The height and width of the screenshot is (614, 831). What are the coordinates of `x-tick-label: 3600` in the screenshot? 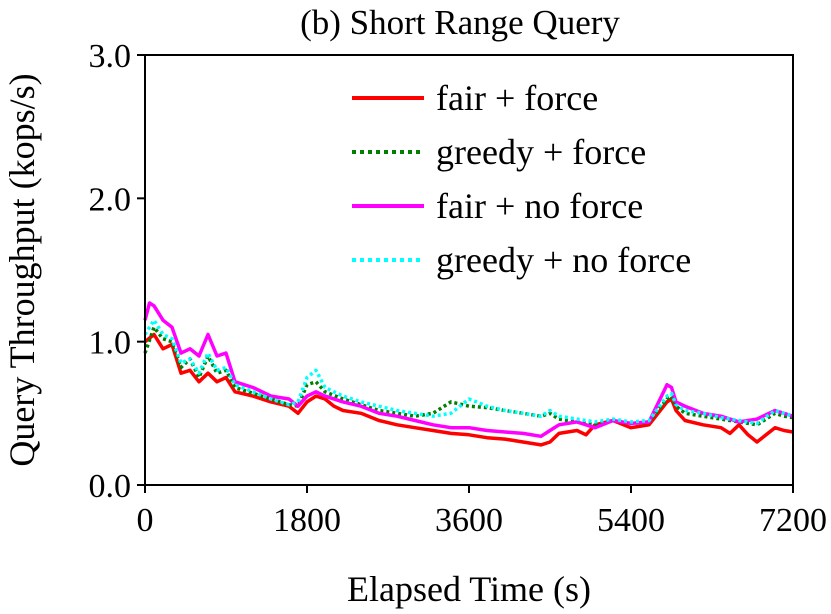 It's located at (469, 520).